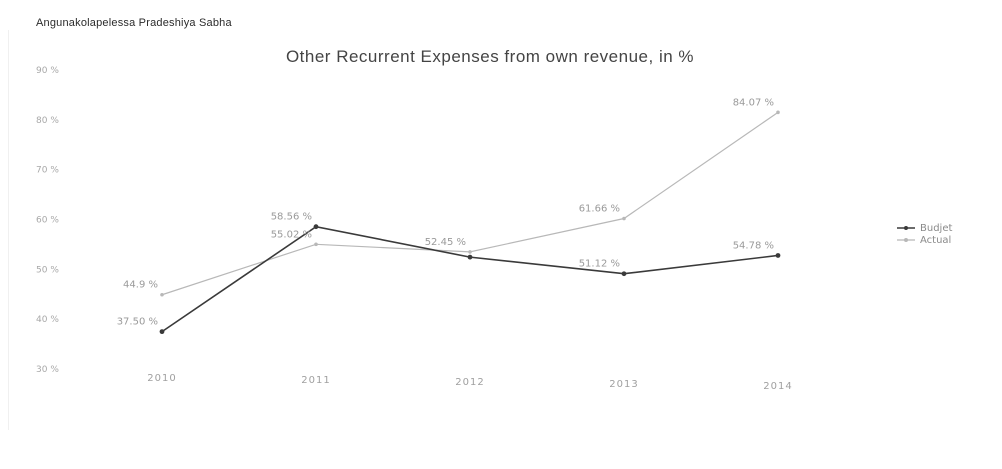  Describe the element at coordinates (140, 285) in the screenshot. I see `data-label: 44.9 %` at that location.